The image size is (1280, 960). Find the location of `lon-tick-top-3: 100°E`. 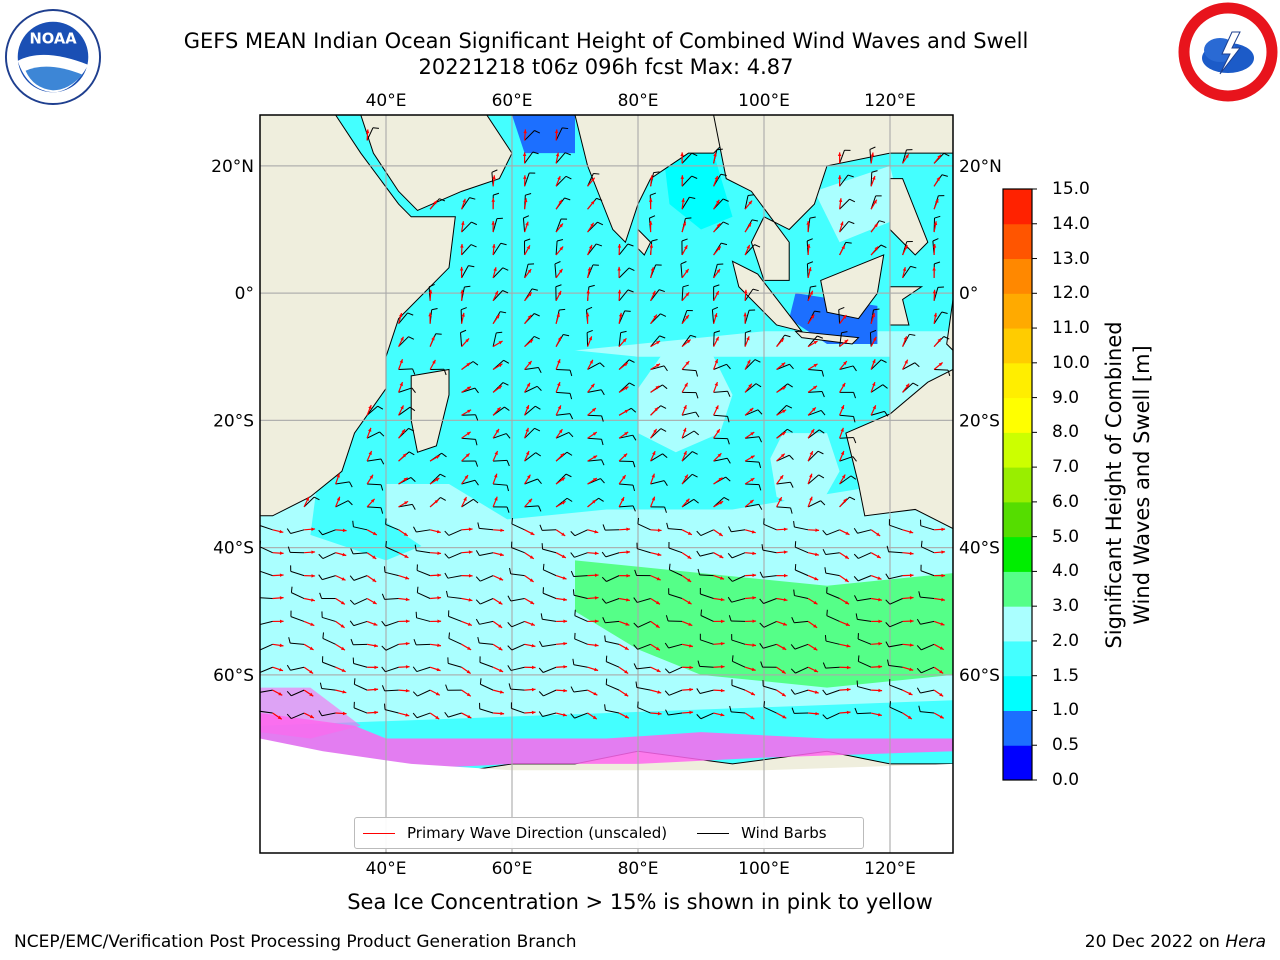

lon-tick-top-3: 100°E is located at coordinates (764, 101).